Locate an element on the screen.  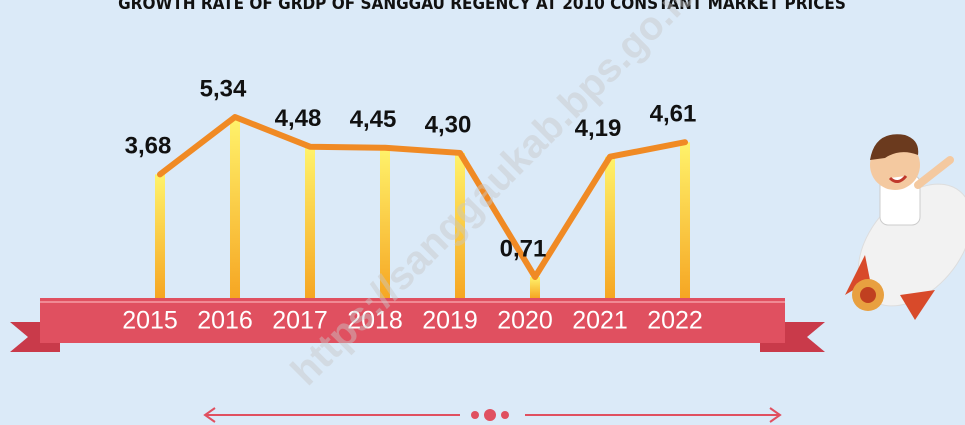
data-label: 3,68 is located at coordinates (148, 146).